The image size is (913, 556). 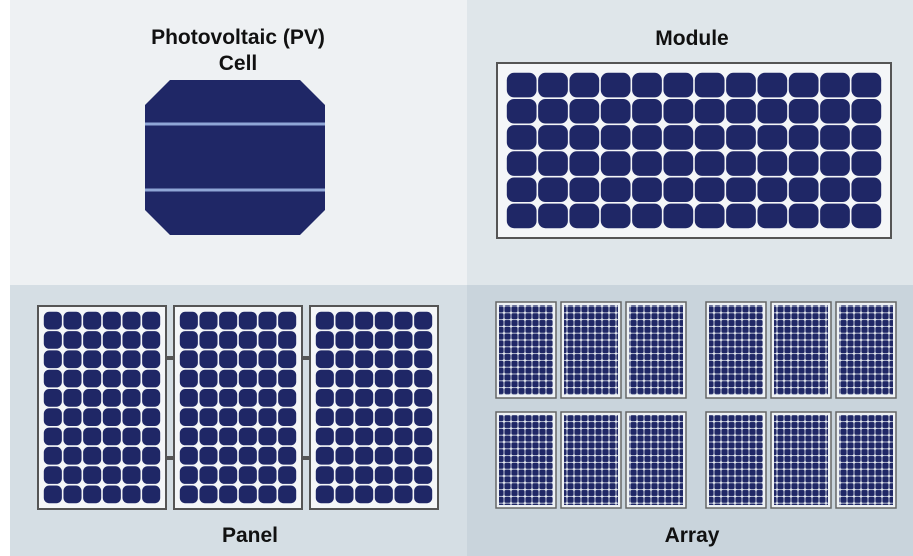 What do you see at coordinates (235, 157) in the screenshot?
I see `pv-cell` at bounding box center [235, 157].